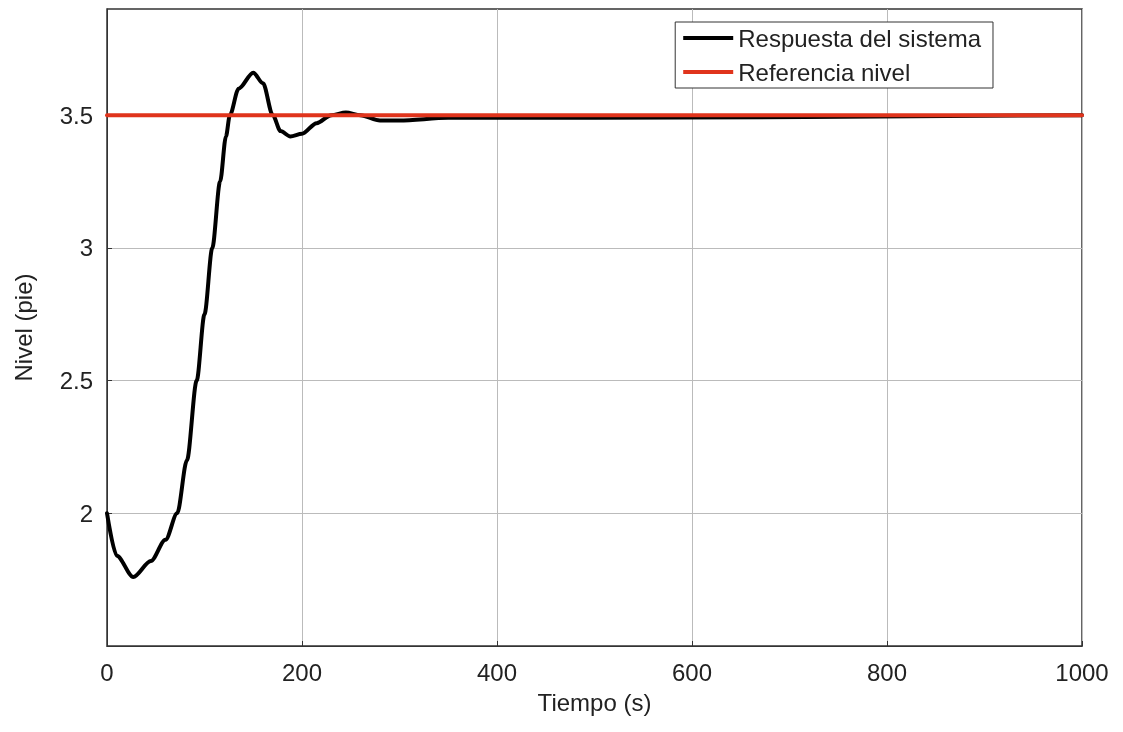  Describe the element at coordinates (107, 672) in the screenshot. I see `x-tick-label: 0` at that location.